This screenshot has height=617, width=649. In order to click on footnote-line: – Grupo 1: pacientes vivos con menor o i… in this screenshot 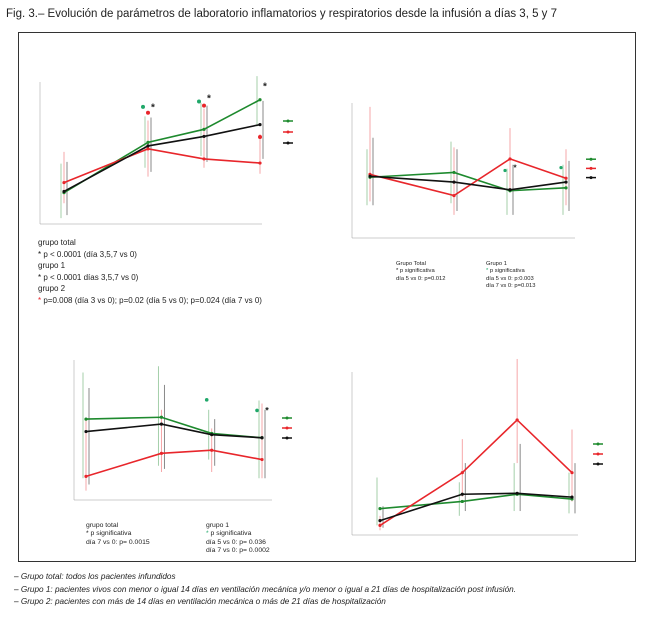, I will do `click(265, 589)`.